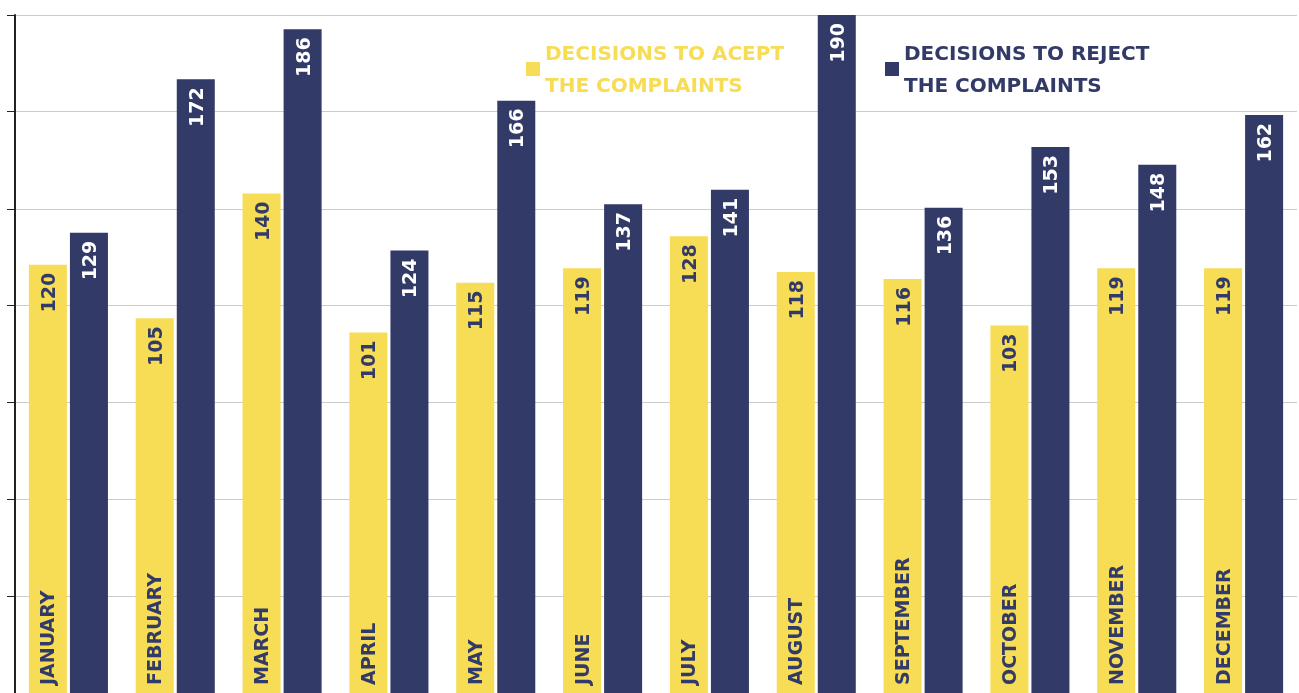 This screenshot has width=1299, height=693. I want to click on x-tick-label: DECEMBER, so click(1222, 626).